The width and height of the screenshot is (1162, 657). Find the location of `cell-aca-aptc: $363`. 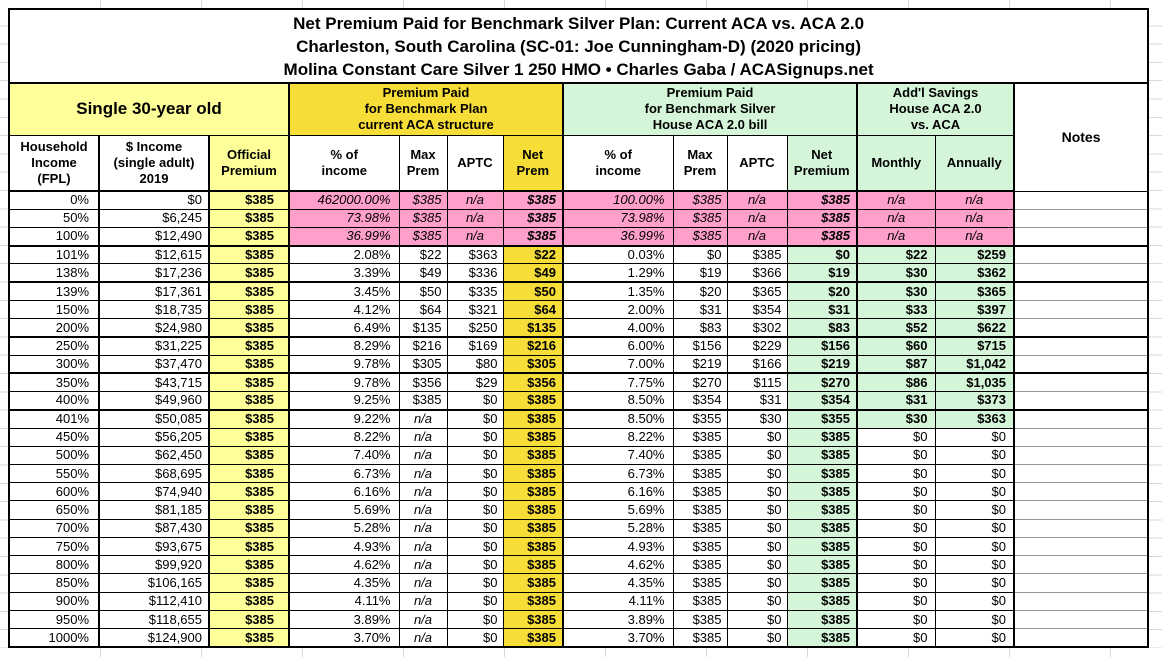

cell-aca-aptc: $363 is located at coordinates (475, 255).